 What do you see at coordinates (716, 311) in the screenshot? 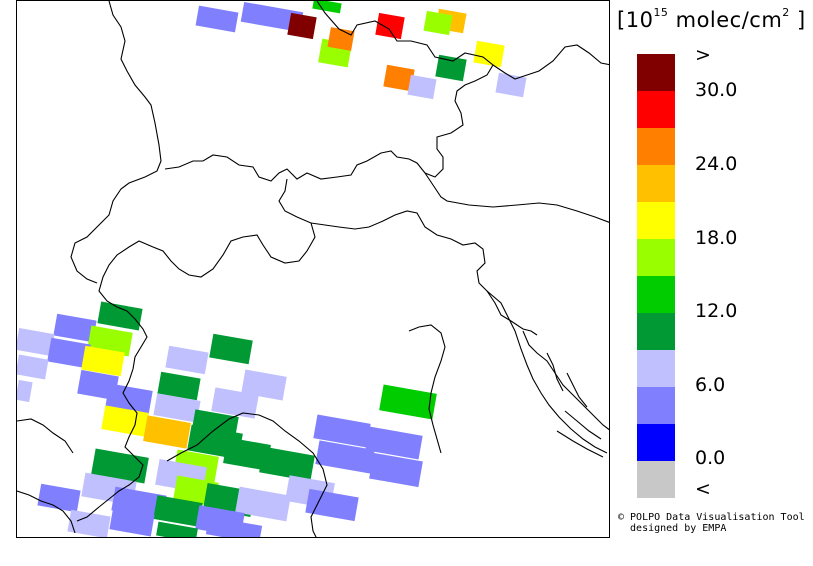
I see `colorbar-tick-label: 12.0` at bounding box center [716, 311].